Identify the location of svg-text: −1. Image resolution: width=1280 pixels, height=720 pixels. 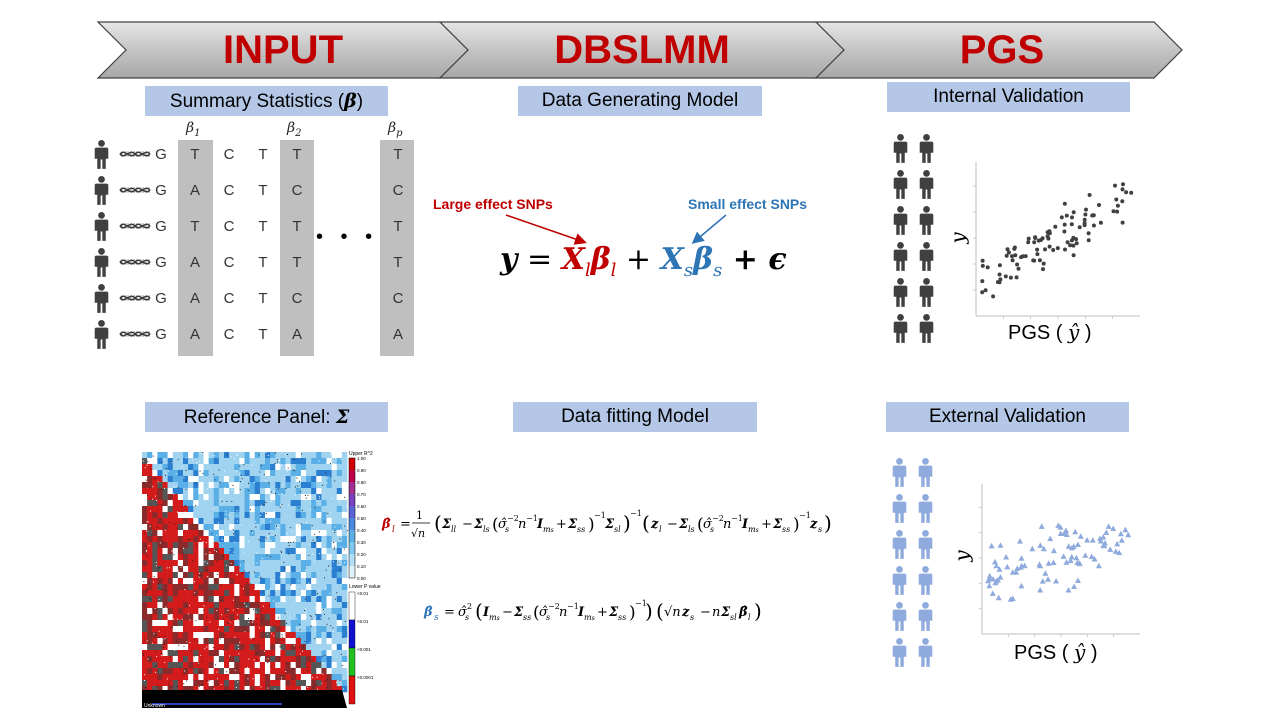
(532, 518).